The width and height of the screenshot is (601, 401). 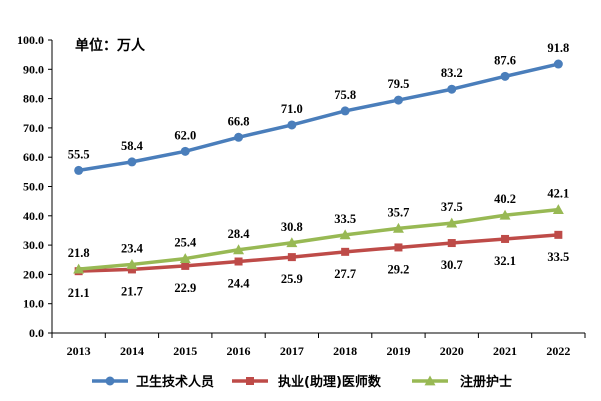 I want to click on data-label: 21.7, so click(x=132, y=291).